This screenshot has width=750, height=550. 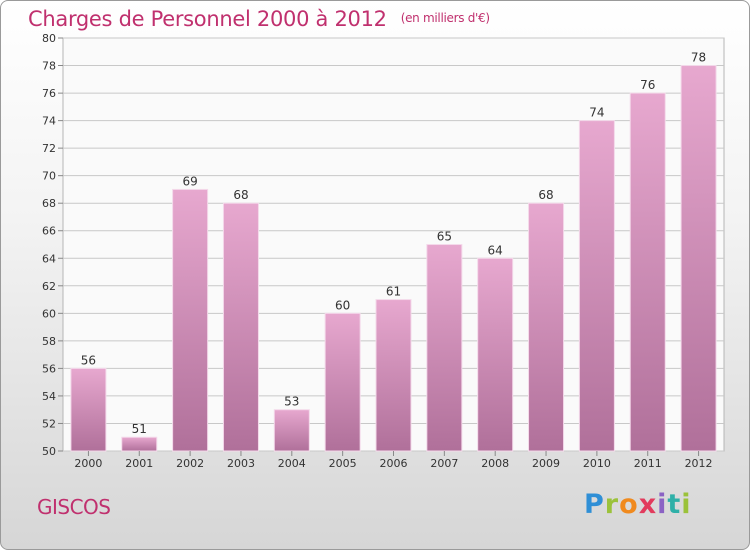 I want to click on y-tick-label: 54, so click(x=49, y=396).